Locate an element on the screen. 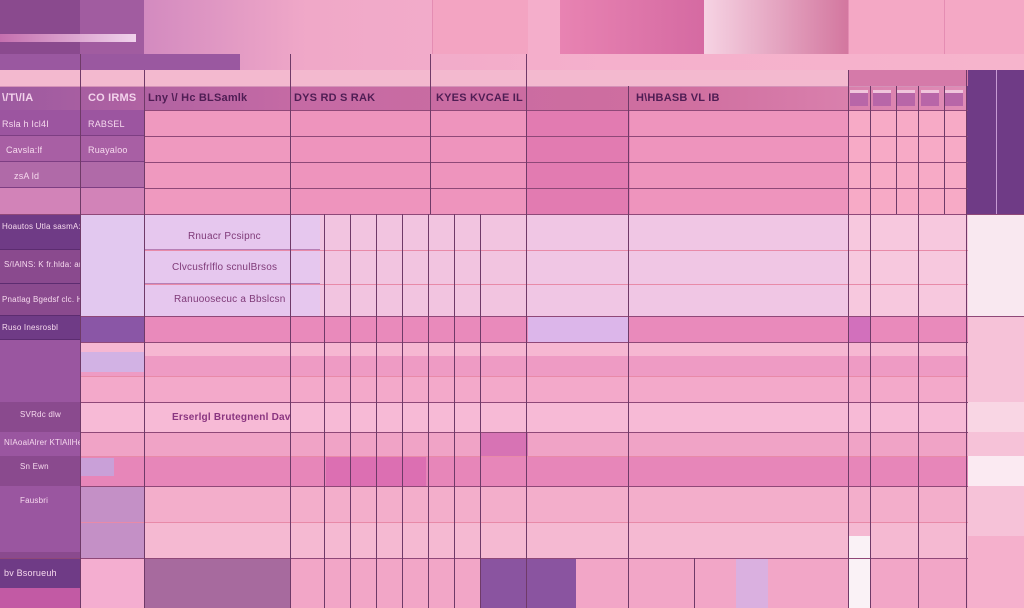 The image size is (1024, 608). sidebar-label-5: SVRdc dlw is located at coordinates (40, 414).